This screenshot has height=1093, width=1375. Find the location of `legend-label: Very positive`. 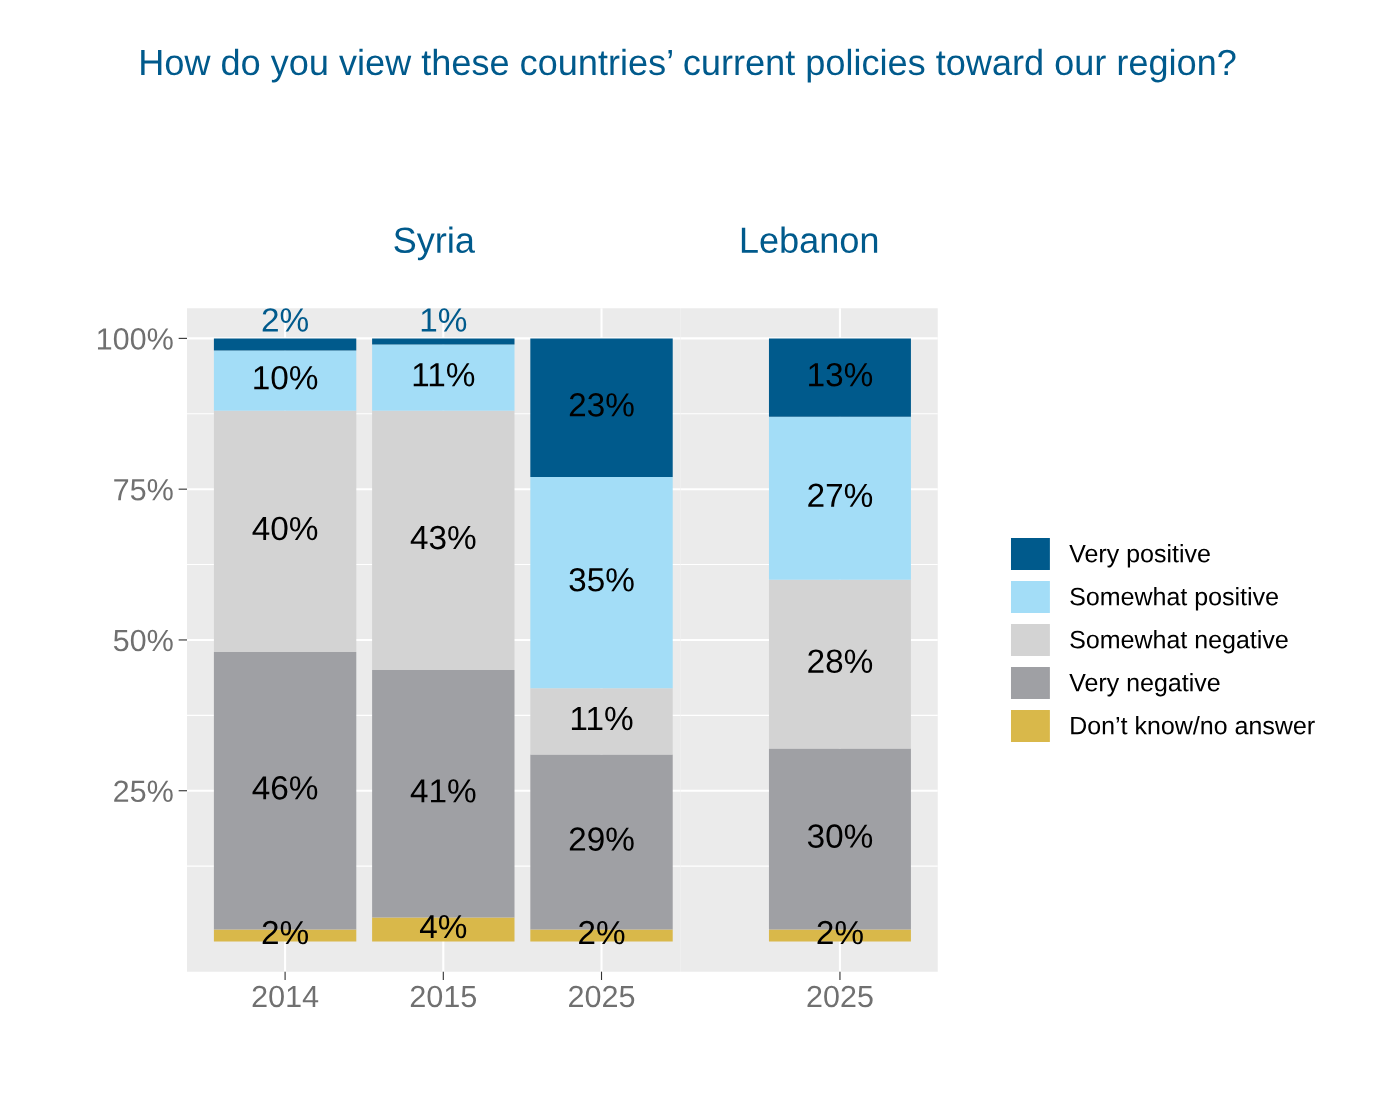

legend-label: Very positive is located at coordinates (1139, 556).